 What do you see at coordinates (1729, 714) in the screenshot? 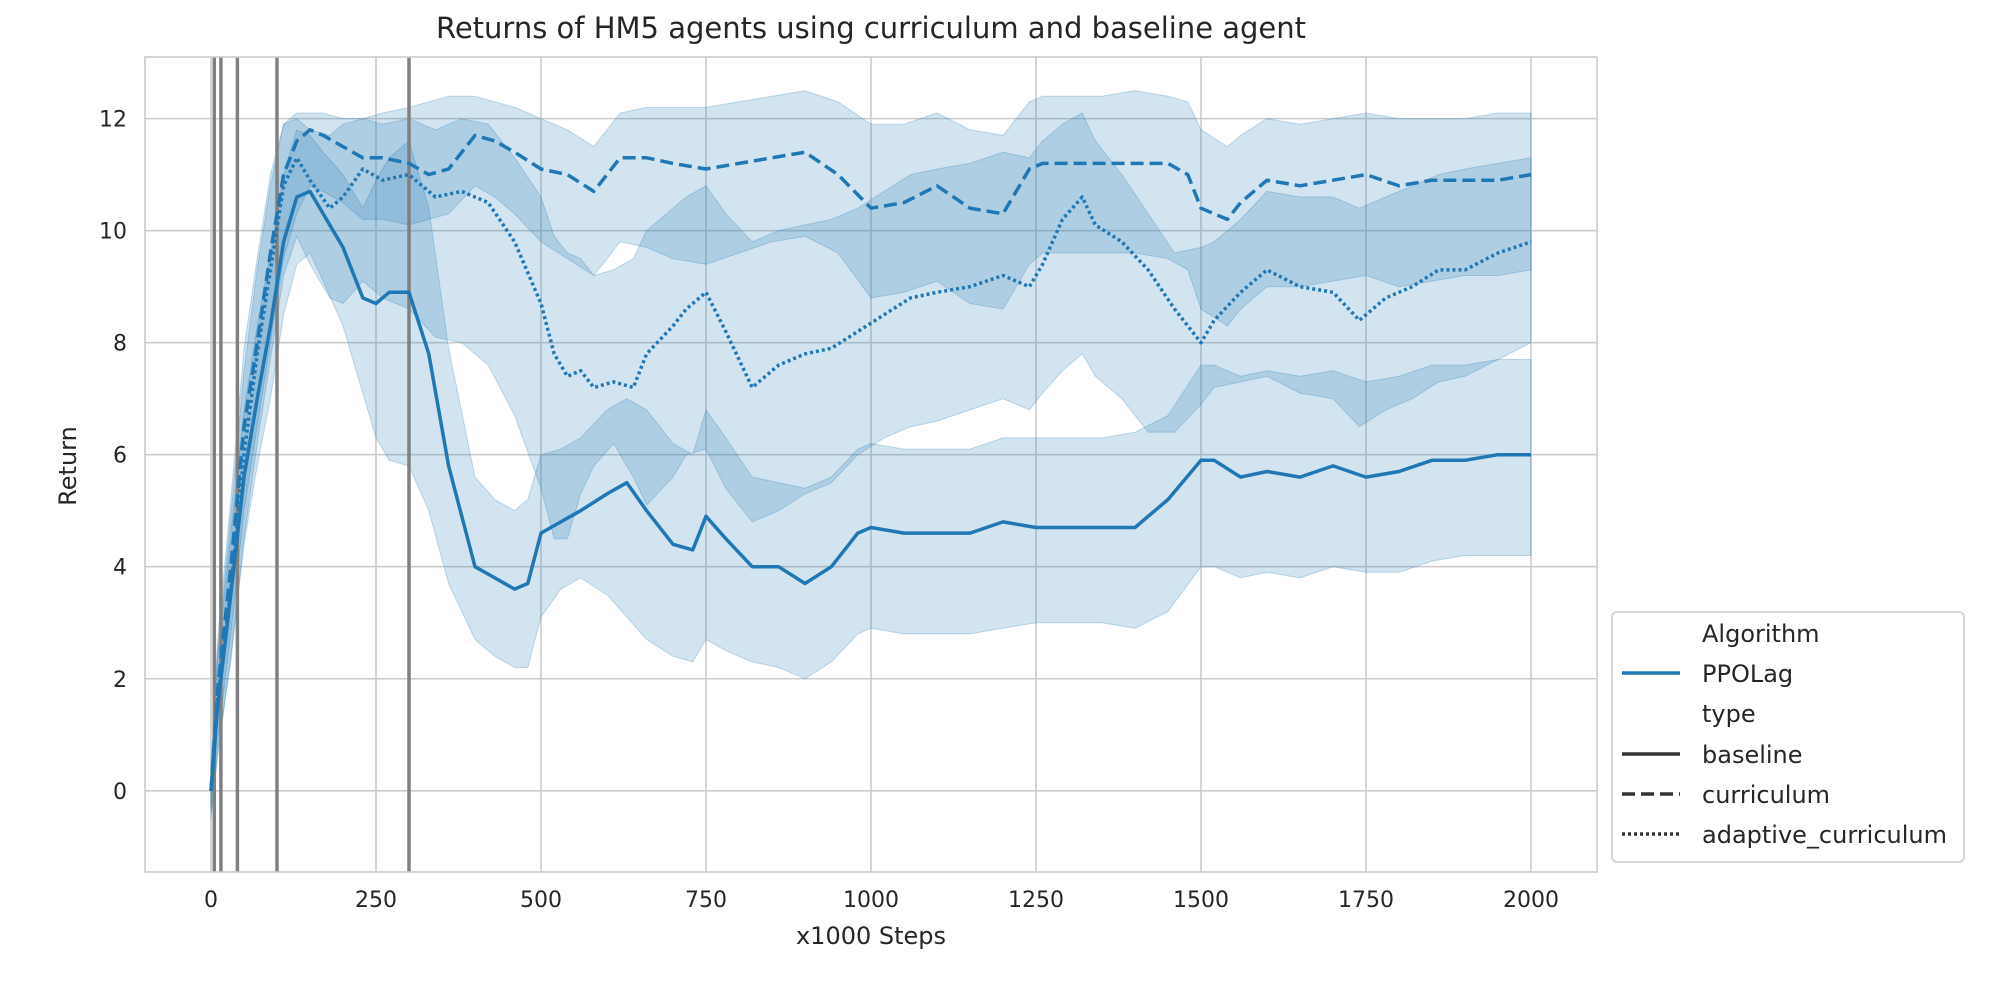
I see `legend-title-type: type` at bounding box center [1729, 714].